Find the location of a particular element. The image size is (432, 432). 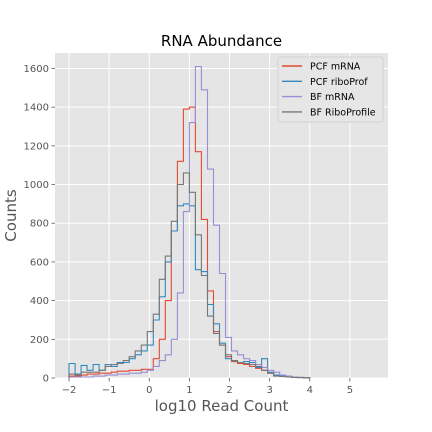

x-tick-label: 5 is located at coordinates (350, 390).